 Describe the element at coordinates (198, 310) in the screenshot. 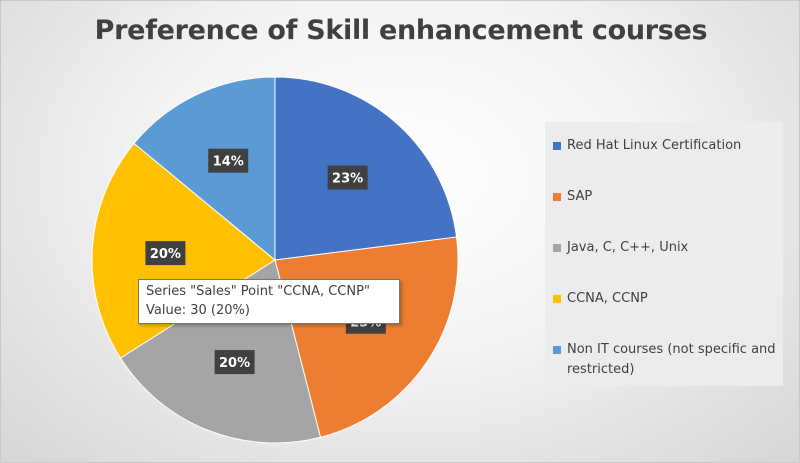

I see `tooltip-value-line: Value: 30 (20%)` at that location.